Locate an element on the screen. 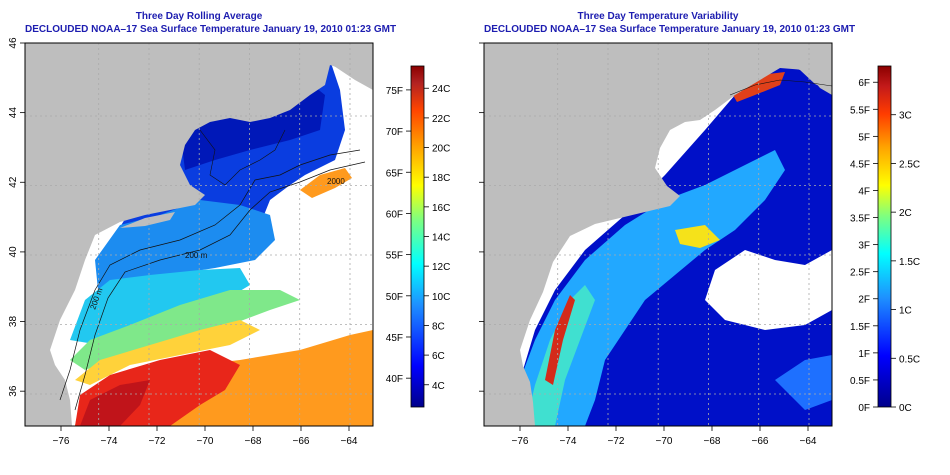 The height and width of the screenshot is (475, 950). colorbar-f-label: 5F is located at coordinates (864, 137).